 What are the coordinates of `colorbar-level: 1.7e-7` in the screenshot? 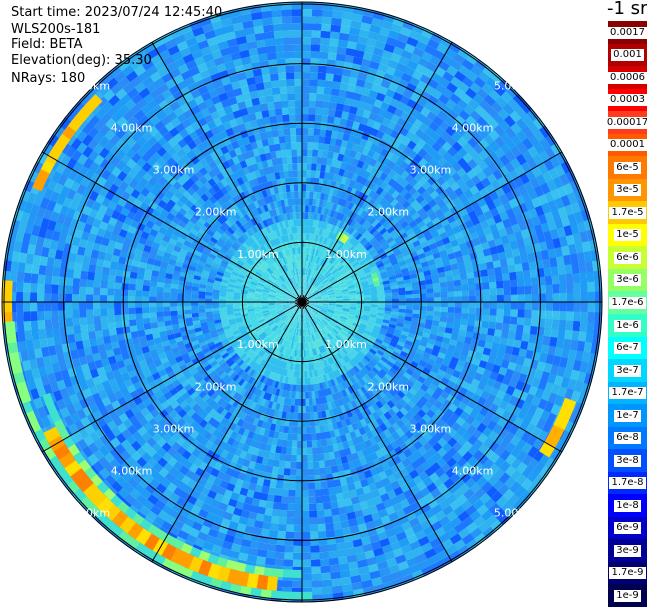 It's located at (627, 393).